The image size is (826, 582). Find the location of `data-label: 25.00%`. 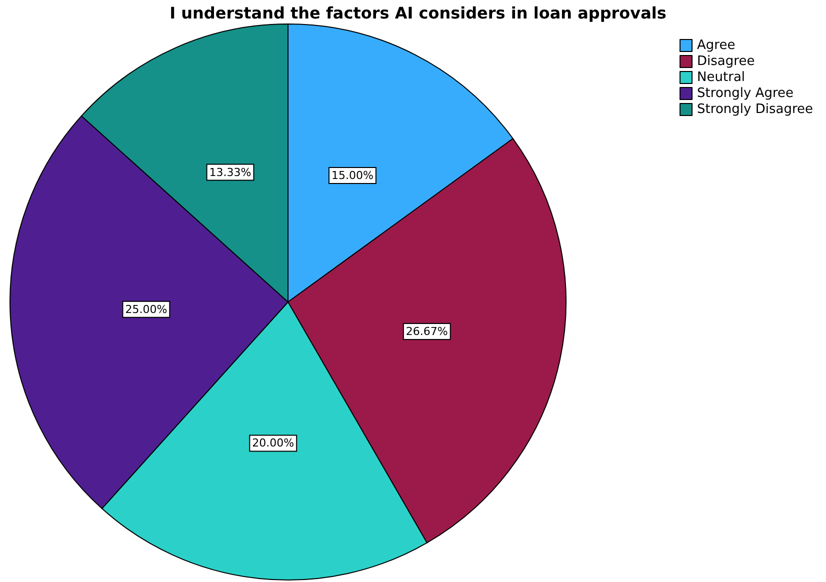

data-label: 25.00% is located at coordinates (146, 309).